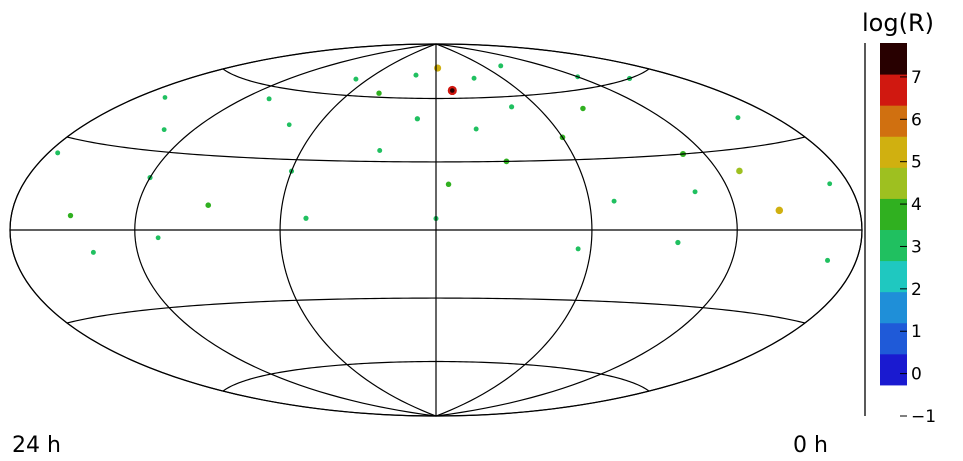 This screenshot has width=963, height=461. Describe the element at coordinates (916, 205) in the screenshot. I see `colorbar-tick-label: 4` at that location.